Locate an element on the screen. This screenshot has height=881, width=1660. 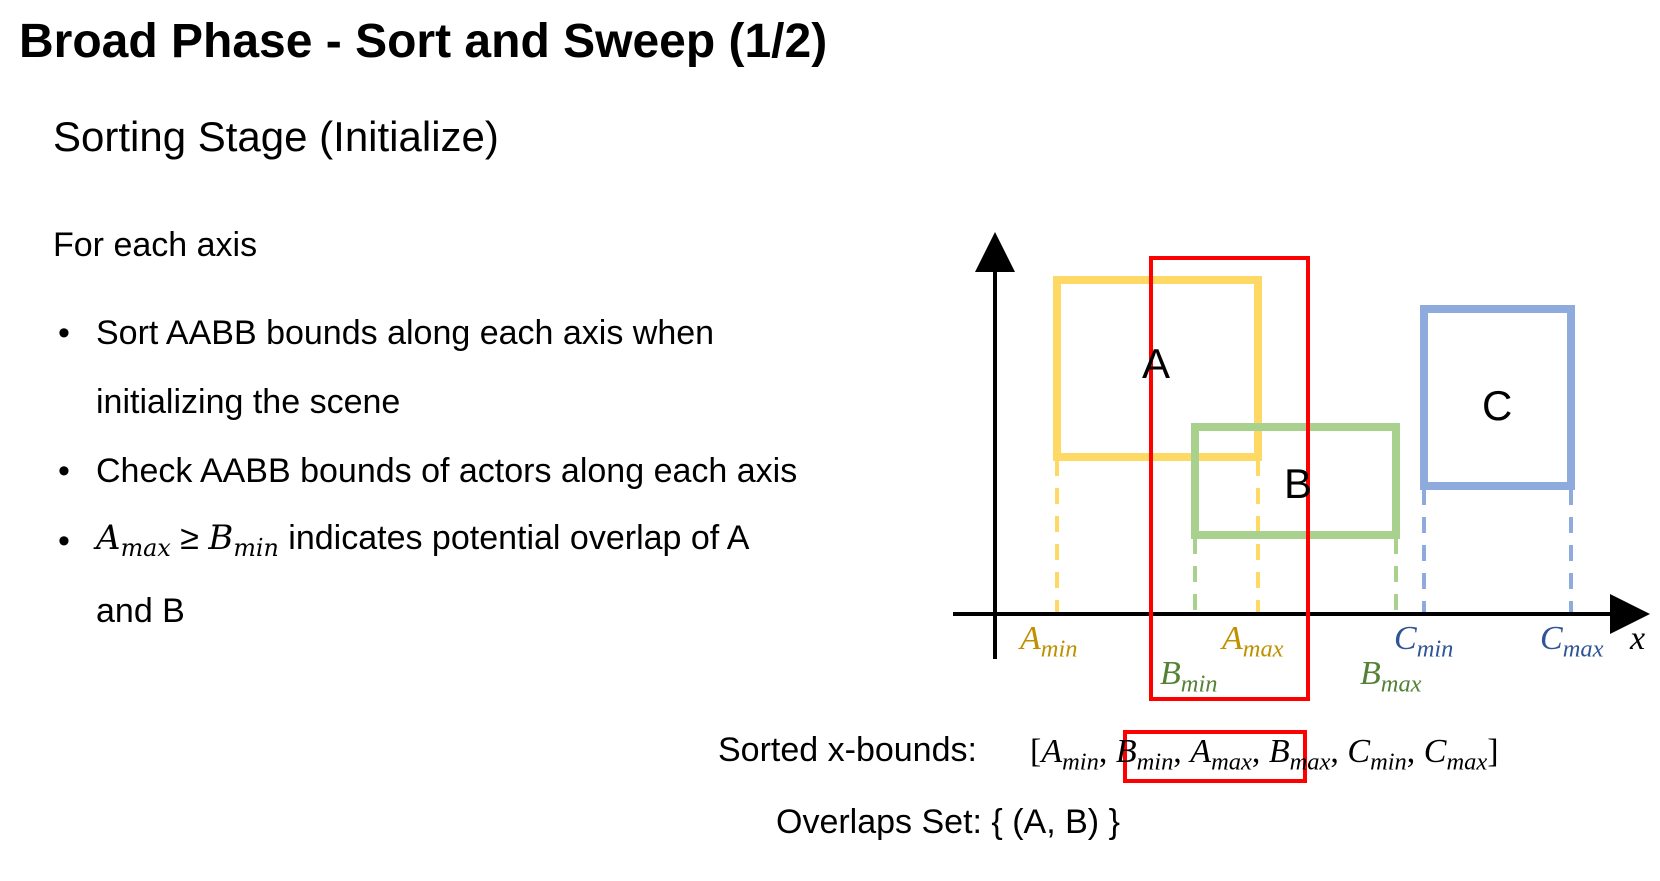
intro-text: For each axis is located at coordinates (155, 245).